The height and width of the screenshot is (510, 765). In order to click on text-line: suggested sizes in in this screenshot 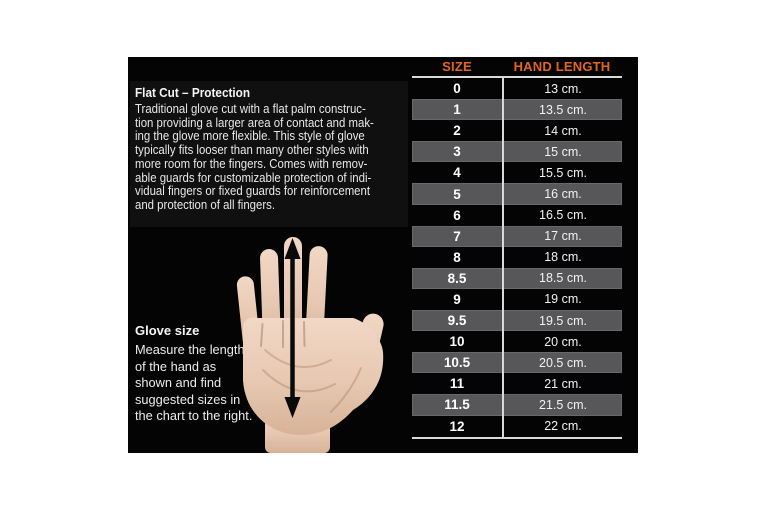, I will do `click(188, 399)`.